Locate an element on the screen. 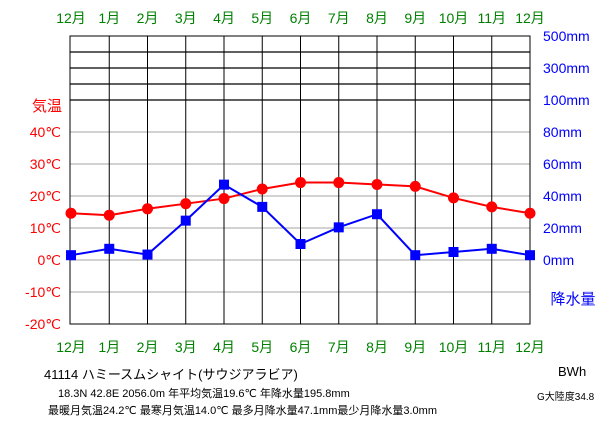  climate-classification: BWh is located at coordinates (572, 371).